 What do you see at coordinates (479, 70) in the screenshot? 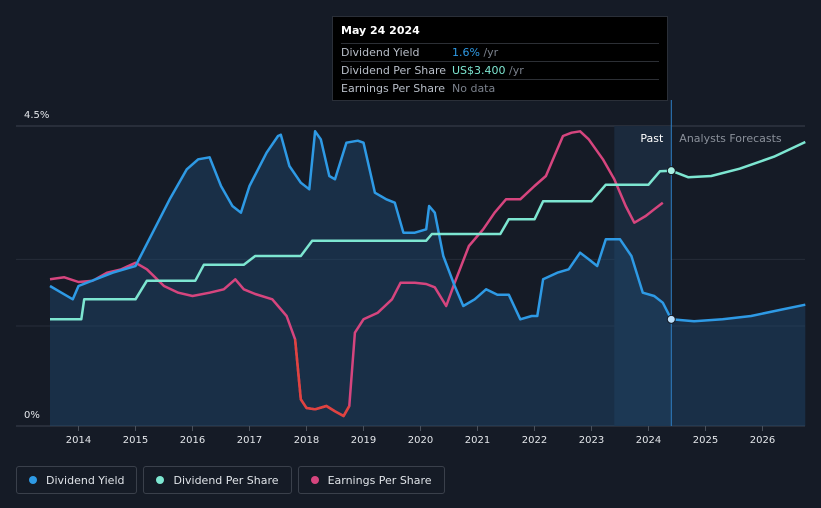
I see `tooltip-value: US$3.400` at bounding box center [479, 70].